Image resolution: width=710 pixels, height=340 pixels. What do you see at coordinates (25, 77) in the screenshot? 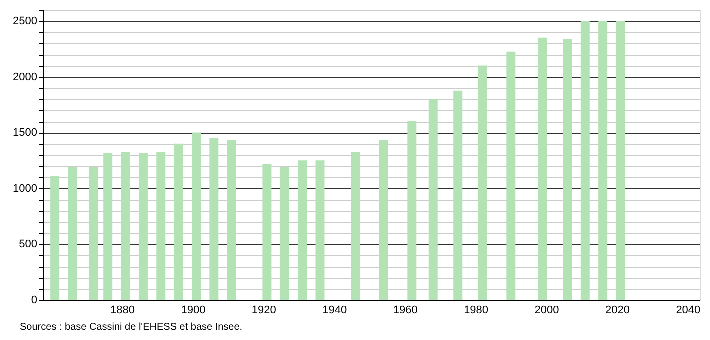
I see `y-tick-label: 2000` at bounding box center [25, 77].